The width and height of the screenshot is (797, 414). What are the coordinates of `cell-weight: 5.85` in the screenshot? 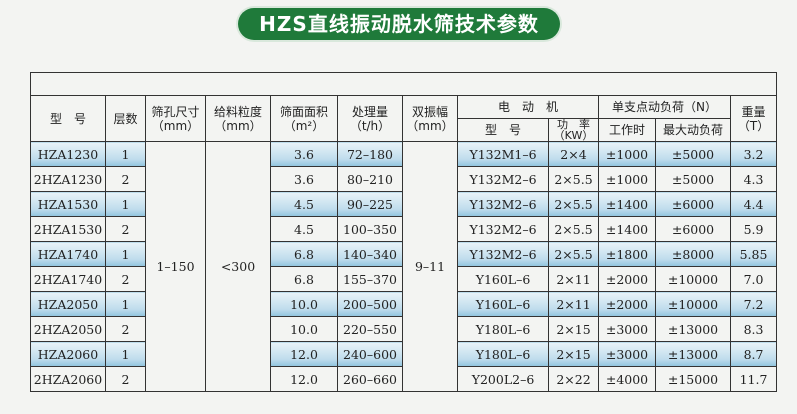 It's located at (753, 254).